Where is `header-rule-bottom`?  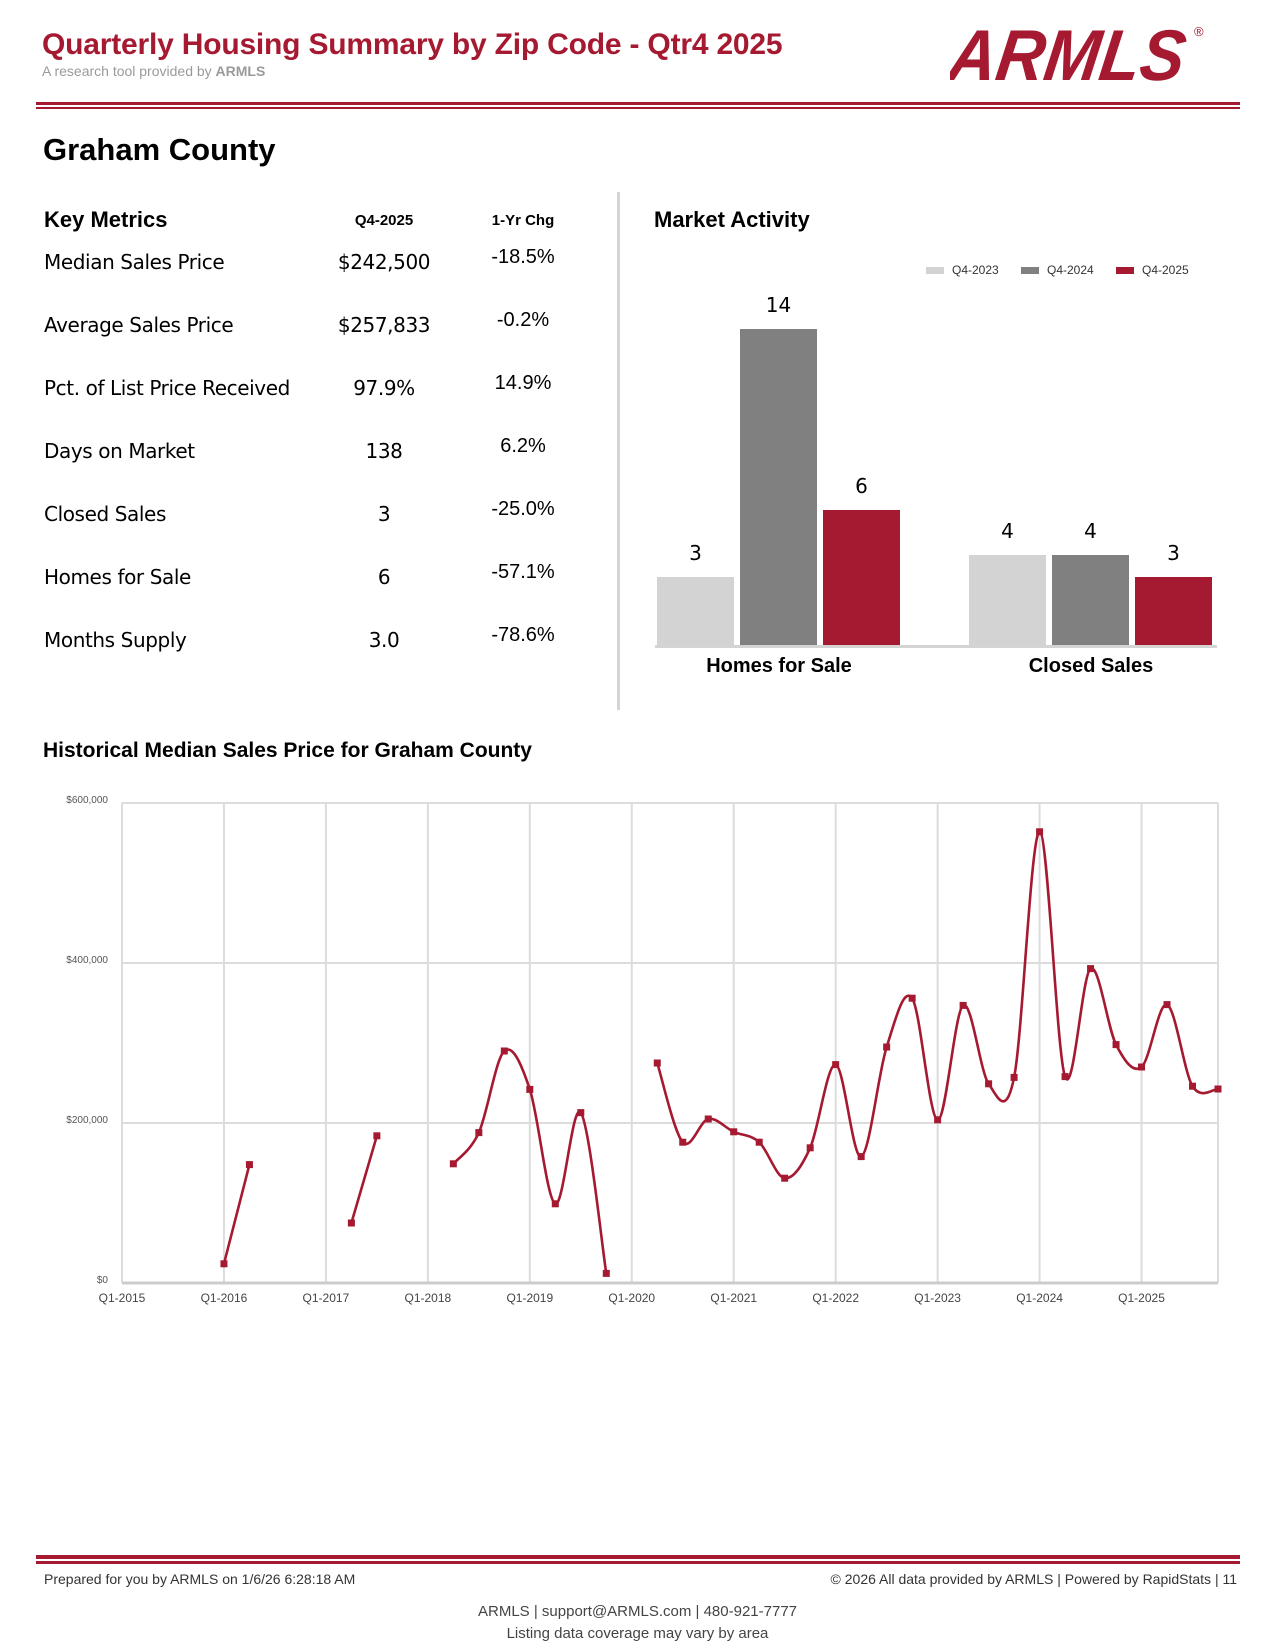
header-rule-bottom is located at coordinates (638, 108).